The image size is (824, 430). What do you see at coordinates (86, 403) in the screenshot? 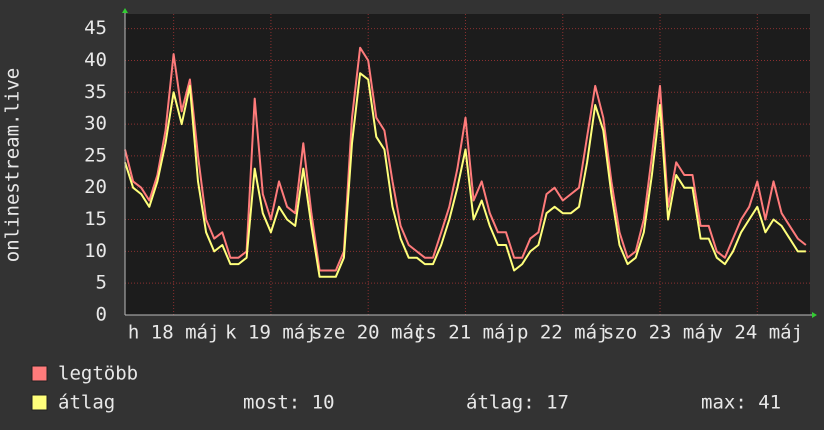
I see `legend-label: átlag` at bounding box center [86, 403].